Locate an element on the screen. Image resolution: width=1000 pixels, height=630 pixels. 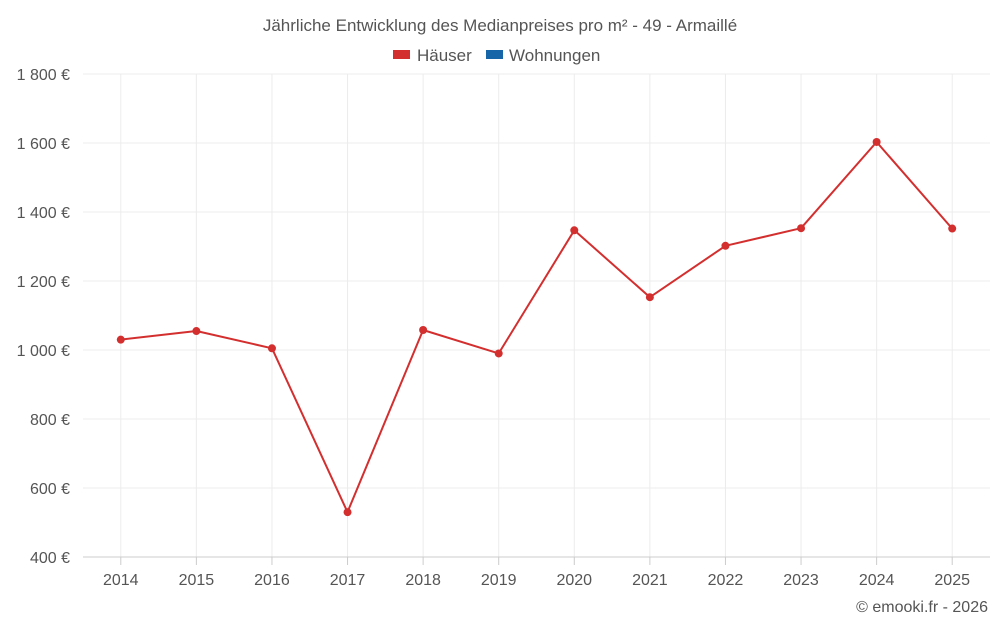
y-tick-label: 400 € is located at coordinates (50, 558).